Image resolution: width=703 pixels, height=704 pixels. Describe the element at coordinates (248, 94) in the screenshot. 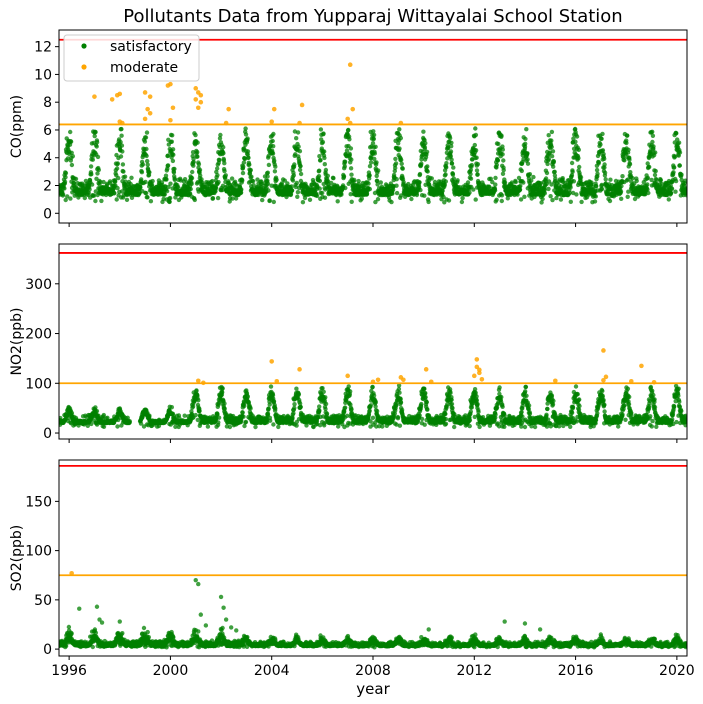

I see `moderate-points-co` at that location.